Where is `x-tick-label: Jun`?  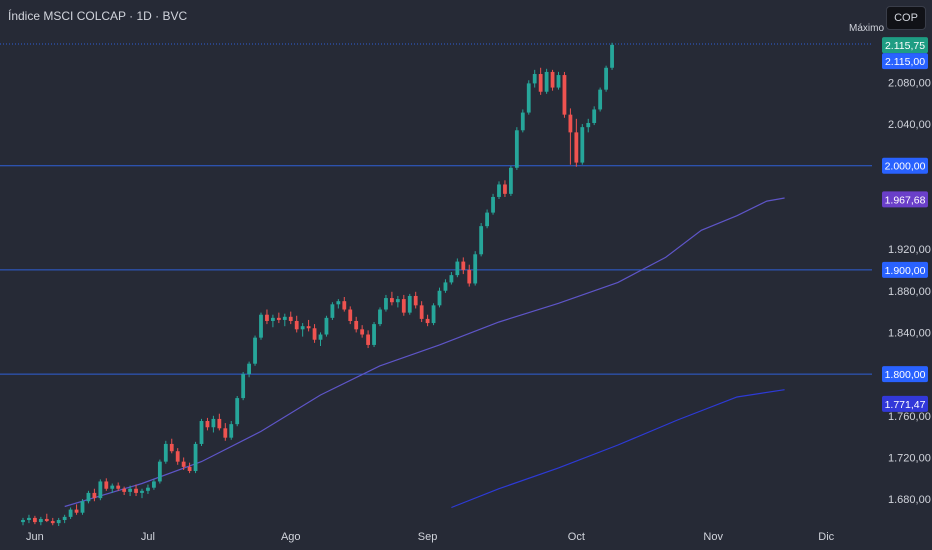
x-tick-label: Jun is located at coordinates (35, 537).